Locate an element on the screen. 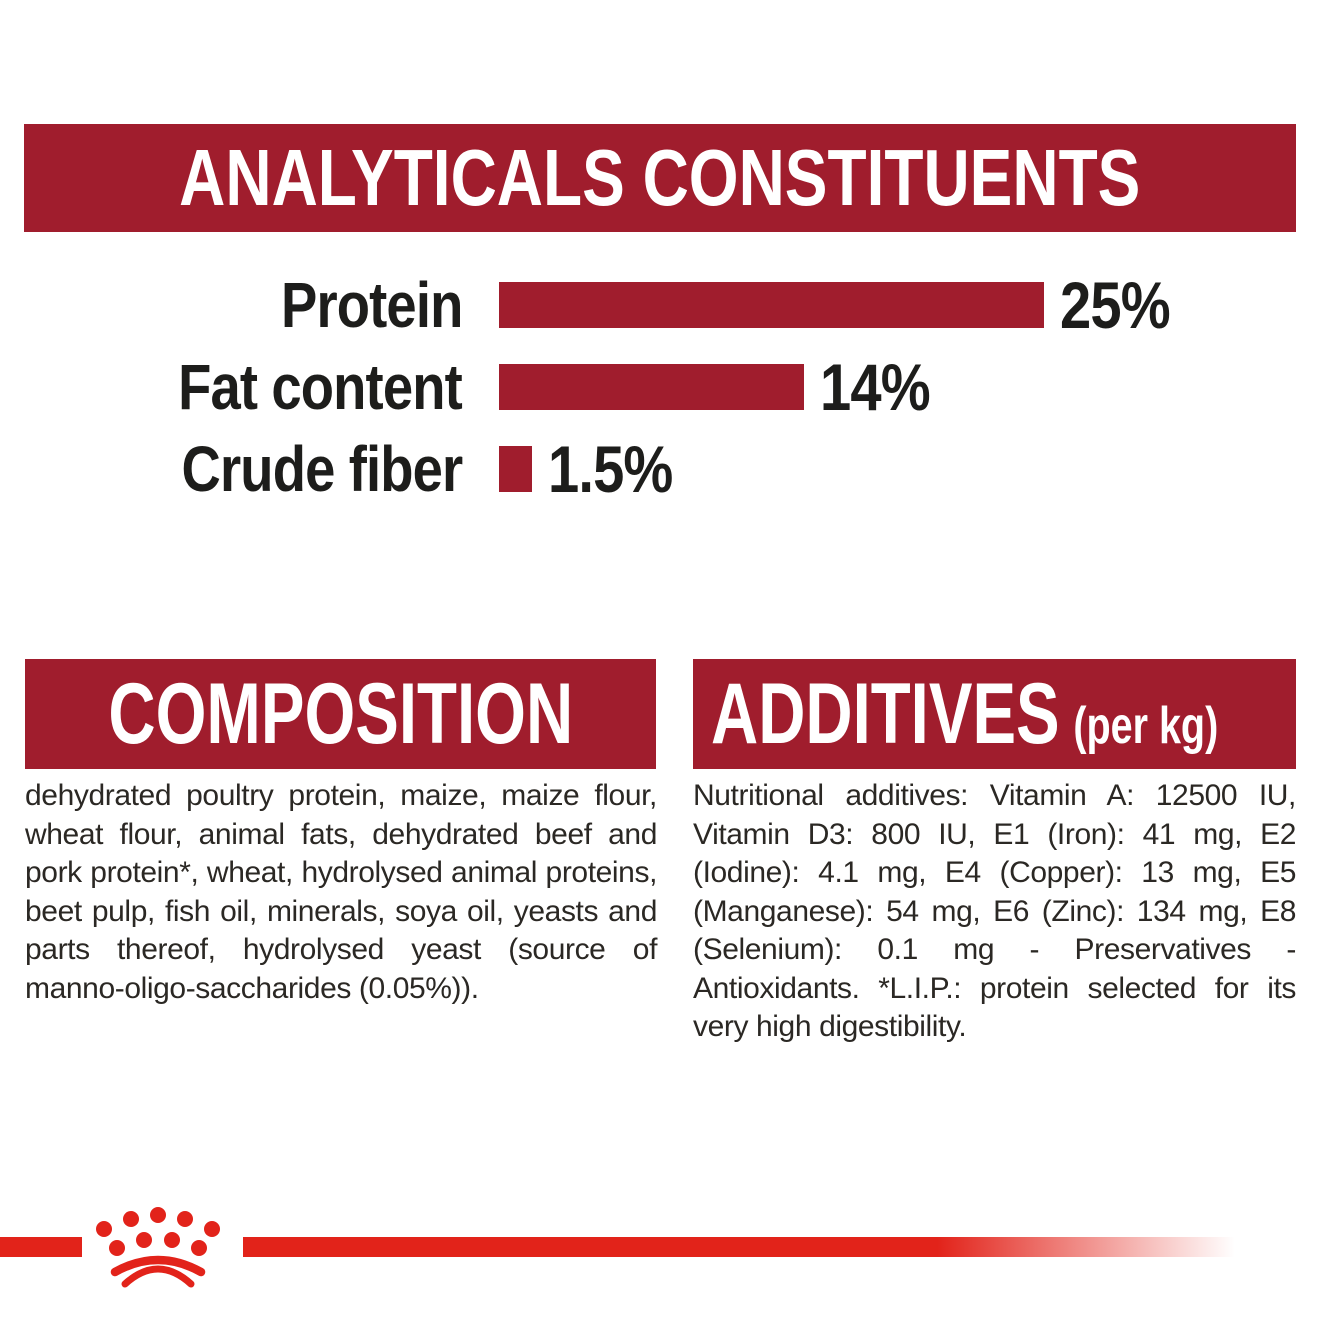  chart-row-fat-content: Fat content 14% is located at coordinates (660, 387).